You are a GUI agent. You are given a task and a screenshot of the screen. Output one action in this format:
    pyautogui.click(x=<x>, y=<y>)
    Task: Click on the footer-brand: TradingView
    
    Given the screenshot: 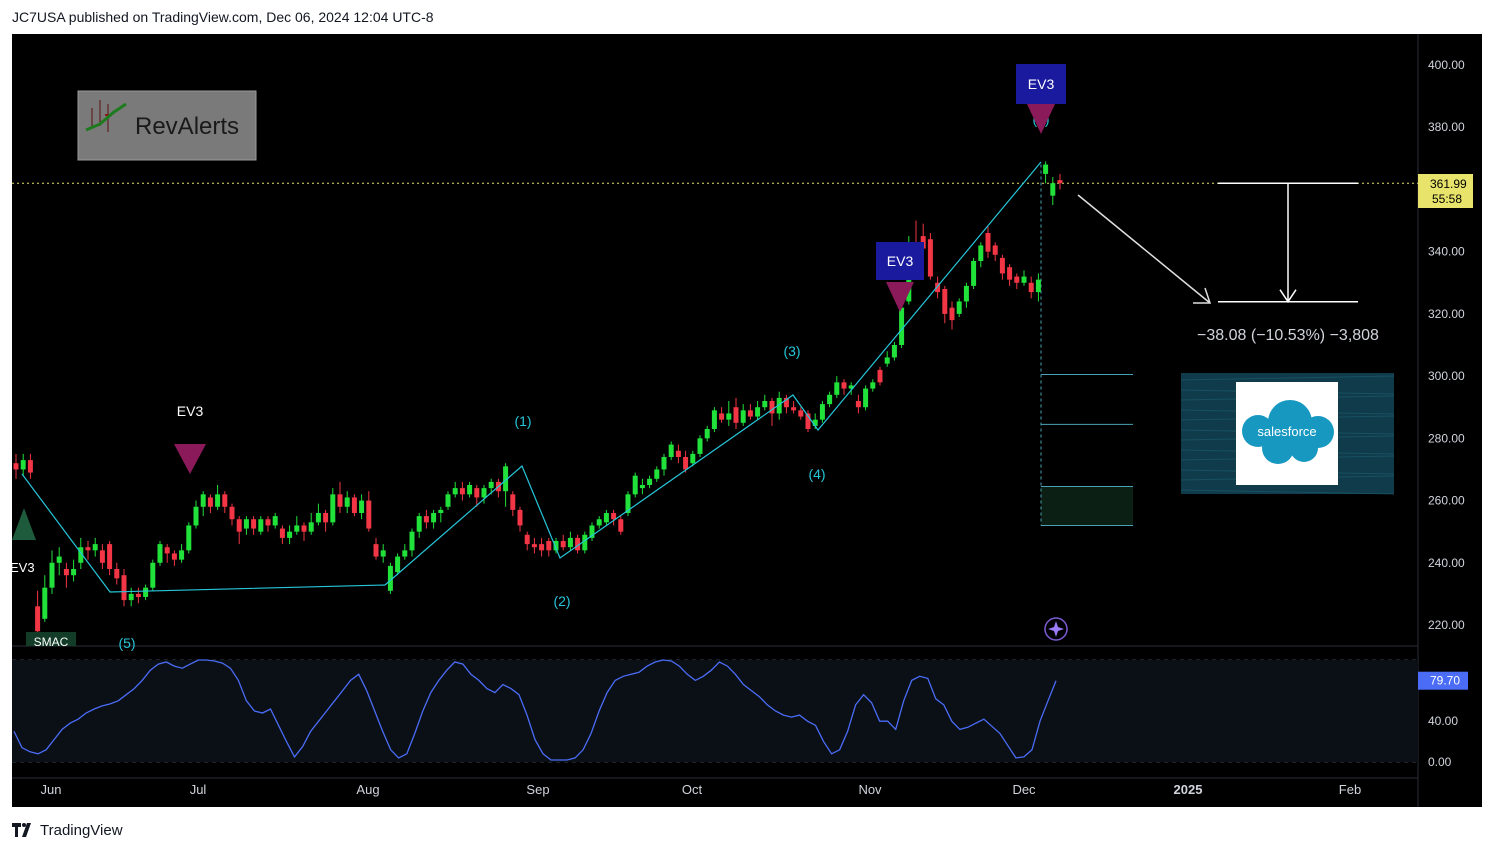 What is the action you would take?
    pyautogui.click(x=67, y=830)
    